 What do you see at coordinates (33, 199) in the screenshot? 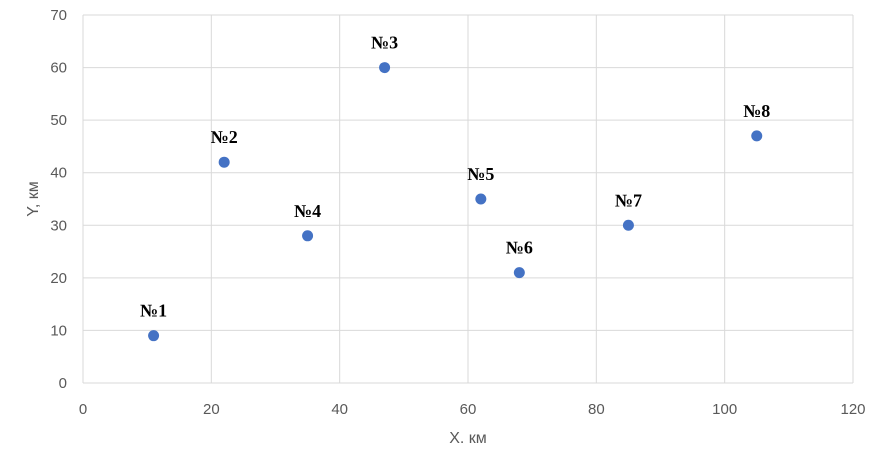
I see `y-axis-title: Y, км` at bounding box center [33, 199].